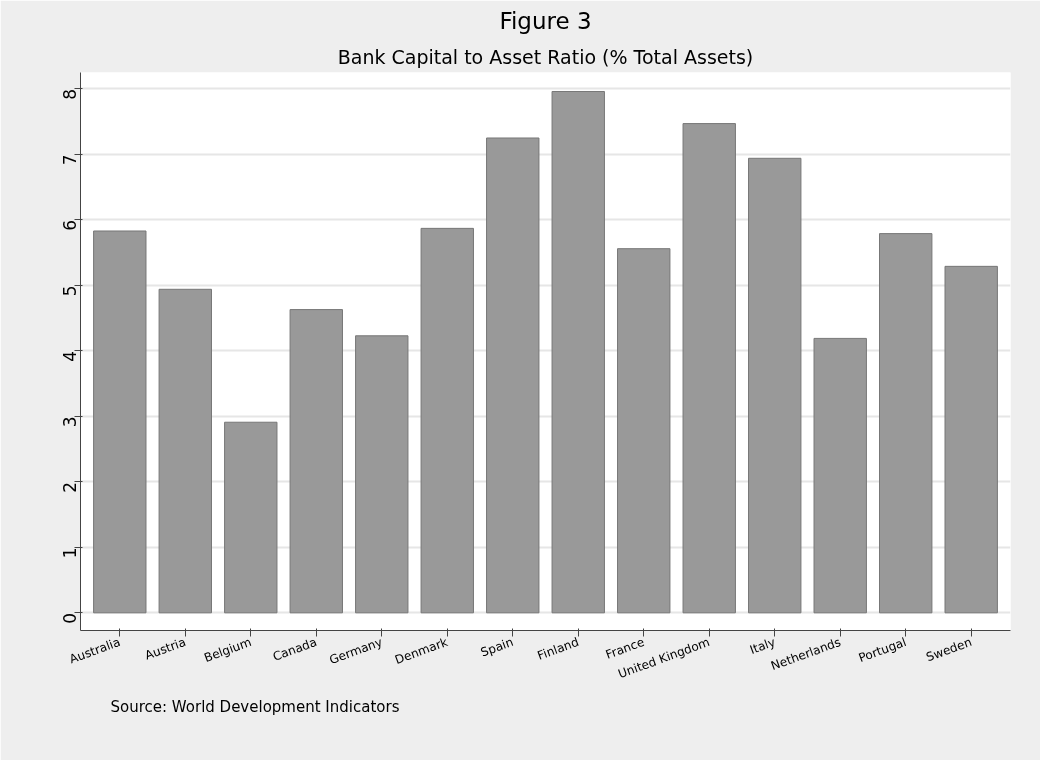 Image resolution: width=1058 pixels, height=777 pixels. I want to click on y-tick-label: 7, so click(70, 160).